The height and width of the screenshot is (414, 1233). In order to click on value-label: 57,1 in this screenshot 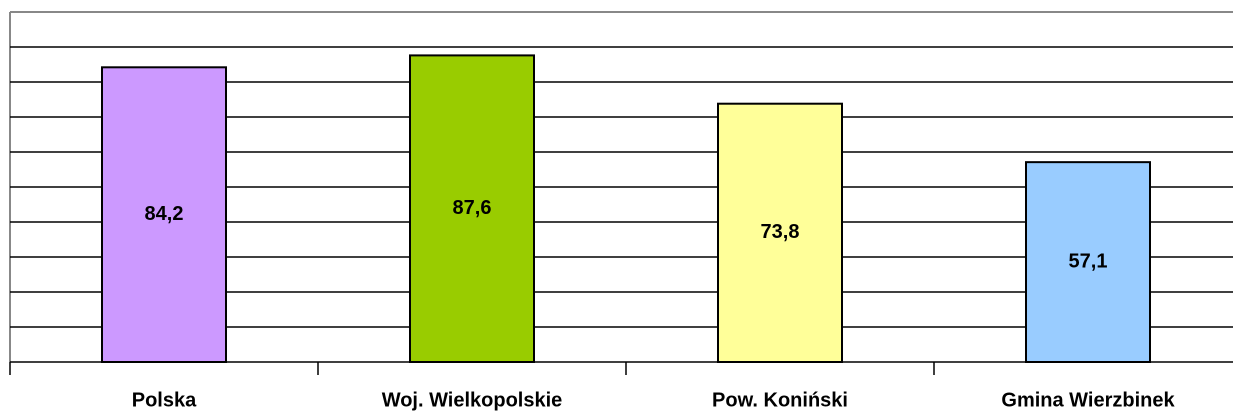, I will do `click(1088, 261)`.